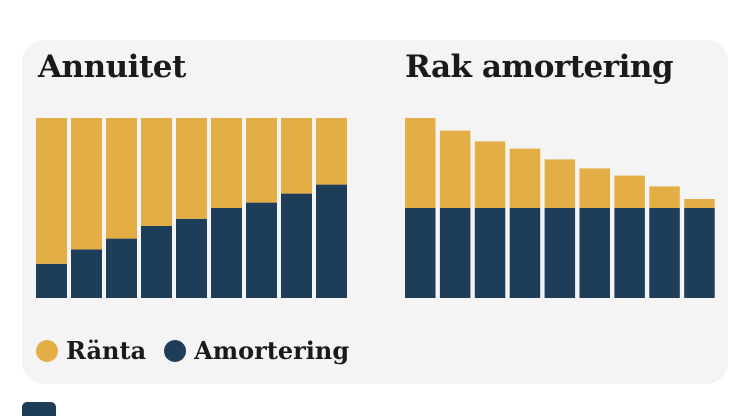  I want to click on bar-rak-6-amortering, so click(594, 253).